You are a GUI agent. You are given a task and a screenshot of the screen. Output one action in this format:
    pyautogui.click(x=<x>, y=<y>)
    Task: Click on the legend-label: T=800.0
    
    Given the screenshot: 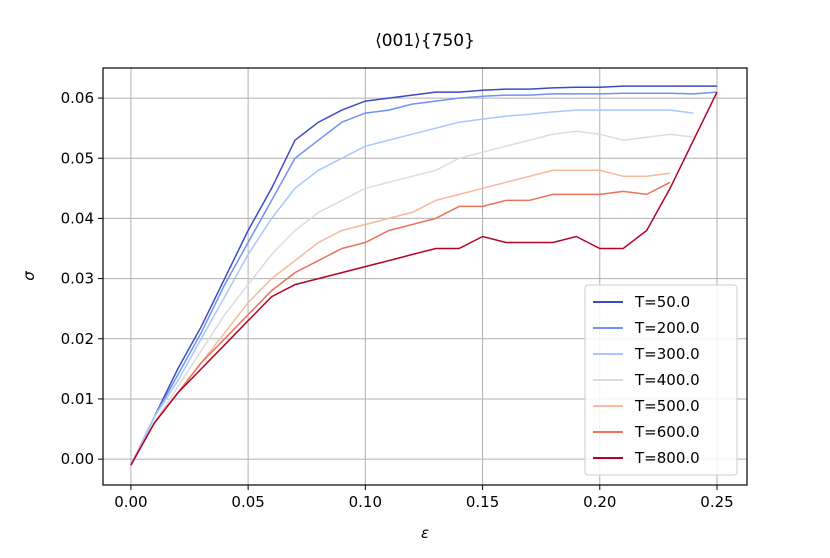 What is the action you would take?
    pyautogui.click(x=667, y=458)
    